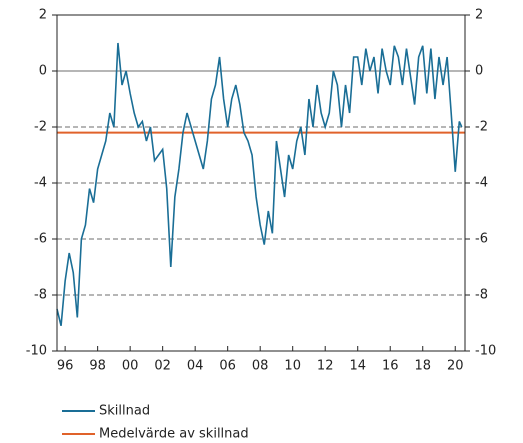 This screenshot has height=443, width=523. What do you see at coordinates (390, 366) in the screenshot?
I see `x-tick-label: 16` at bounding box center [390, 366].